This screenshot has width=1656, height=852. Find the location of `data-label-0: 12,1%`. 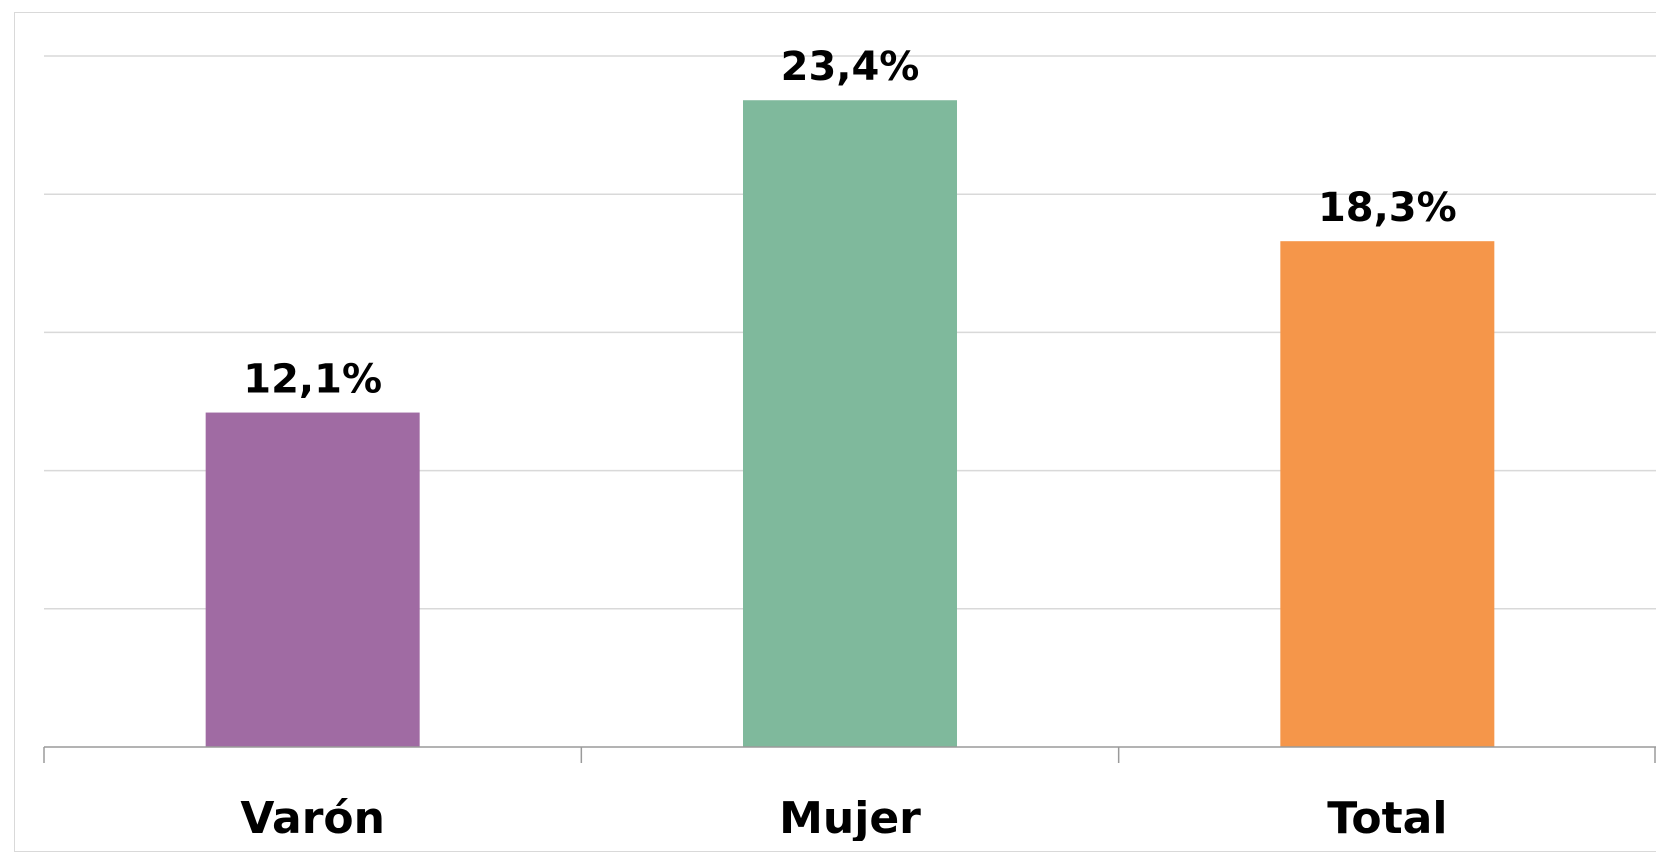

data-label-0: 12,1% is located at coordinates (312, 380).